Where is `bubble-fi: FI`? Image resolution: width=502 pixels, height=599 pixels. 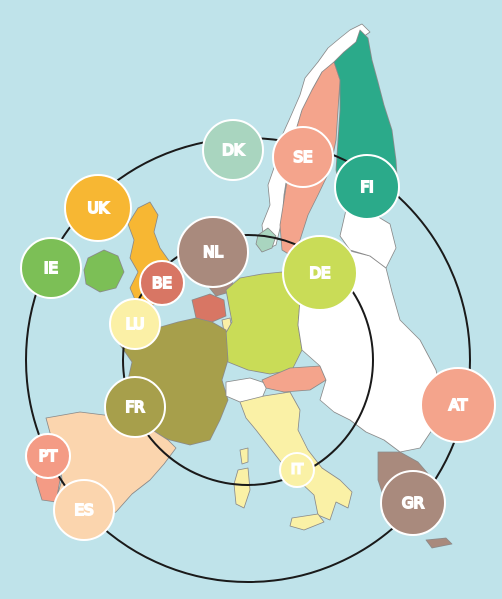 bubble-fi: FI is located at coordinates (367, 187).